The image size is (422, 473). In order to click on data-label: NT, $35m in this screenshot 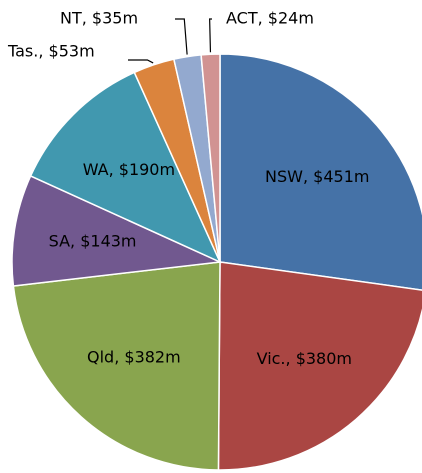, I will do `click(99, 18)`.